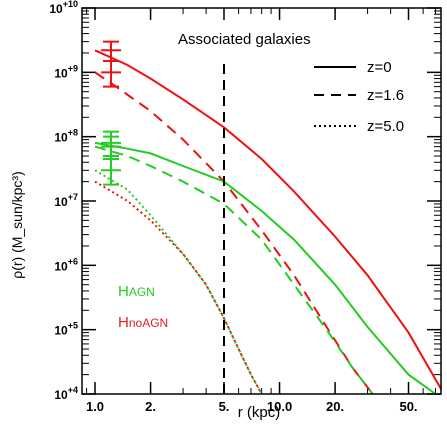 This screenshot has height=448, width=447. What do you see at coordinates (66, 136) in the screenshot?
I see `y-tick-label: 10+8` at bounding box center [66, 136].